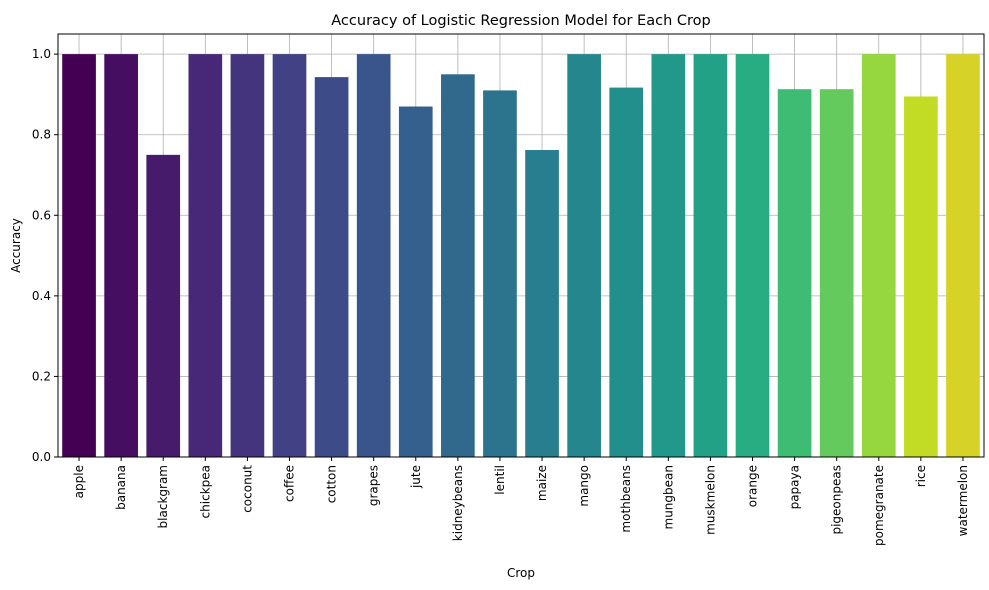  Describe the element at coordinates (458, 503) in the screenshot. I see `x-tick-label-kidneybeans: kidneybeans` at that location.